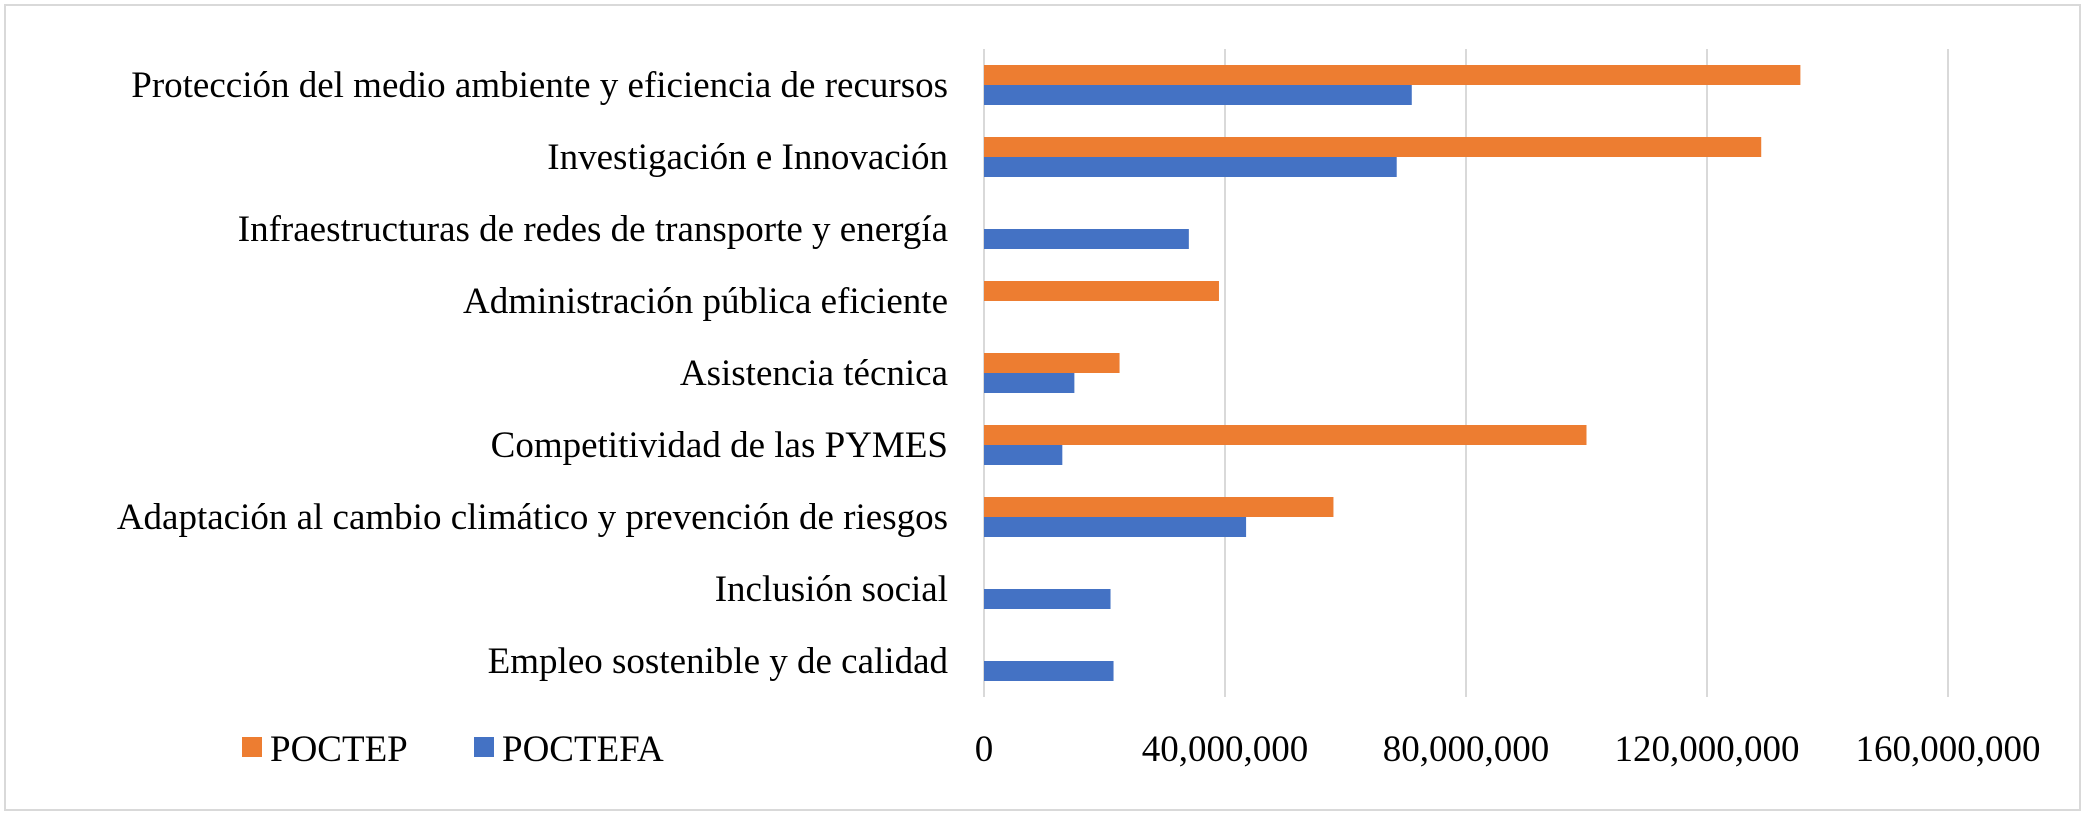 The height and width of the screenshot is (815, 2085). I want to click on category-label-1: Investigación e Innovación, so click(747, 157).